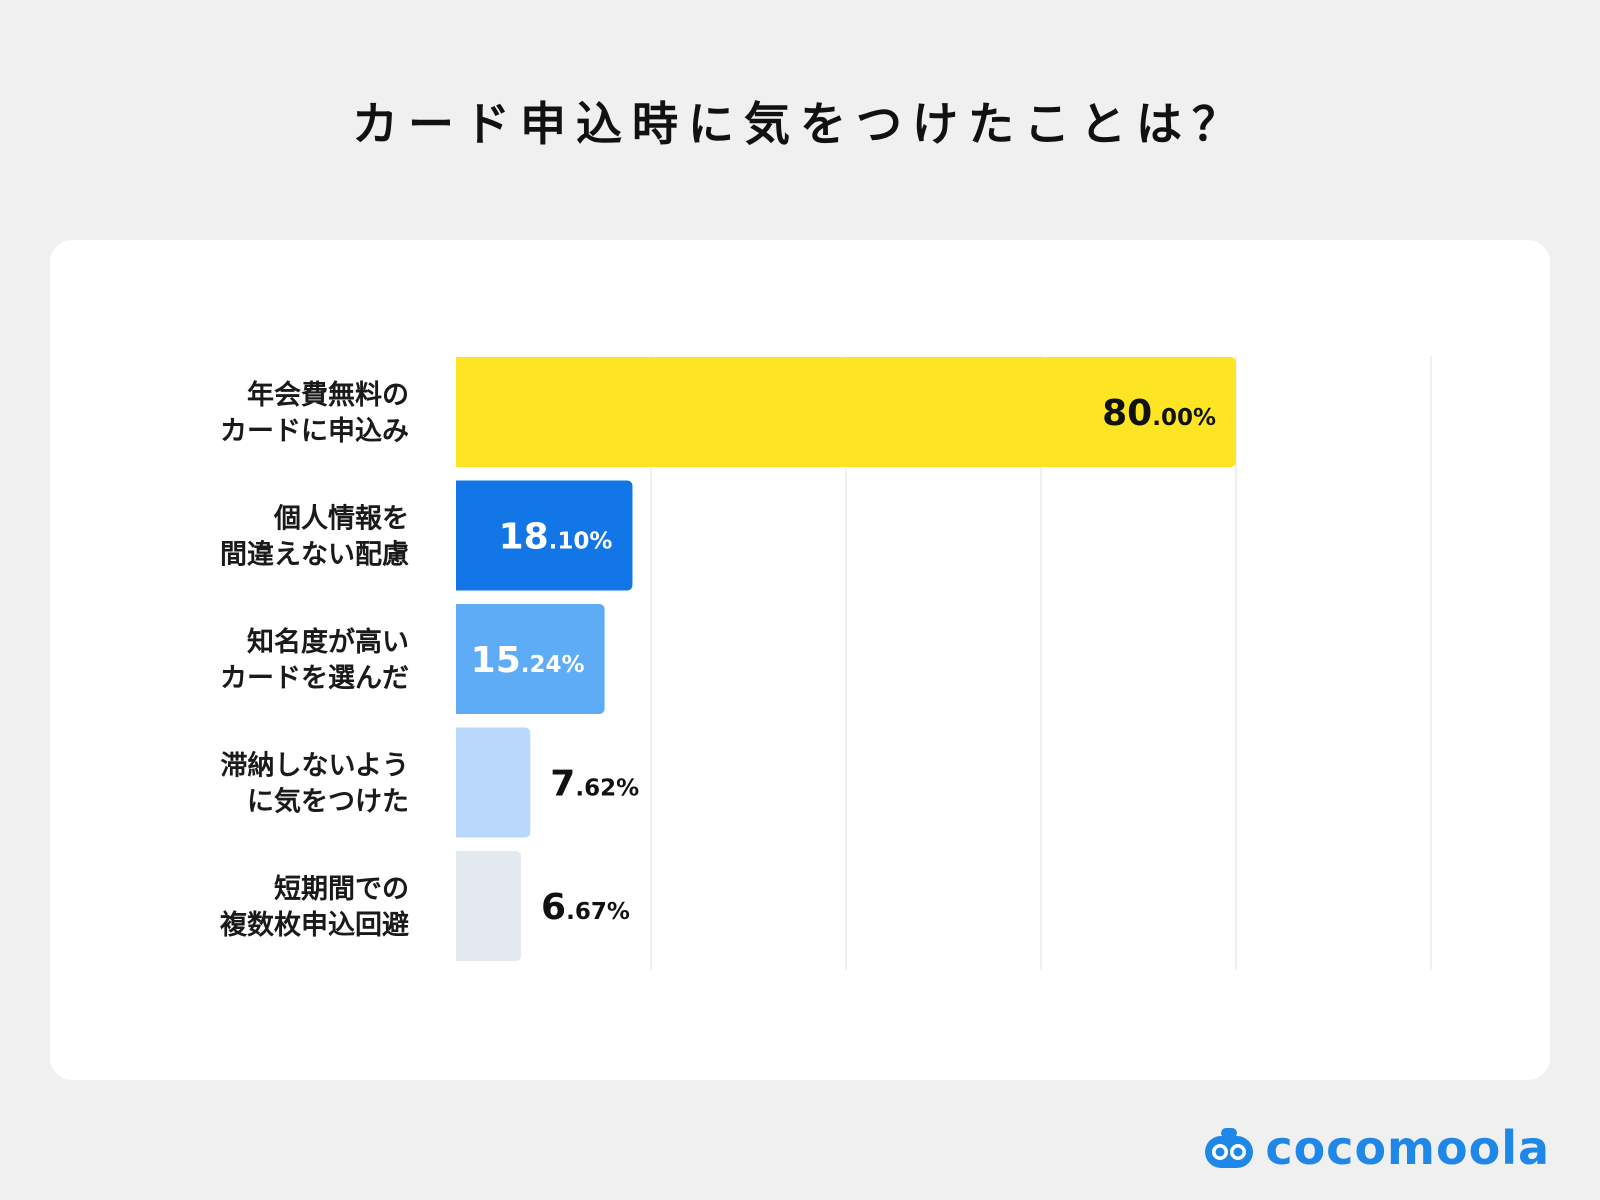 This screenshot has height=1200, width=1600. What do you see at coordinates (314, 907) in the screenshot?
I see `category-label: 短期間での複数枚申込回避` at bounding box center [314, 907].